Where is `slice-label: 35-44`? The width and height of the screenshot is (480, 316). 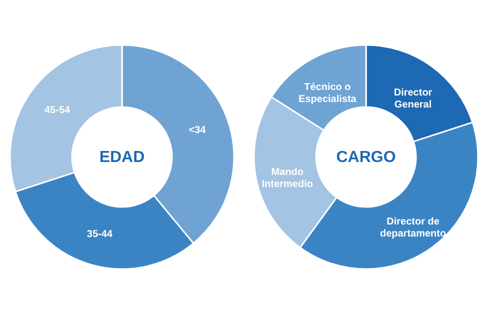 slice-label: 35-44 is located at coordinates (99, 234).